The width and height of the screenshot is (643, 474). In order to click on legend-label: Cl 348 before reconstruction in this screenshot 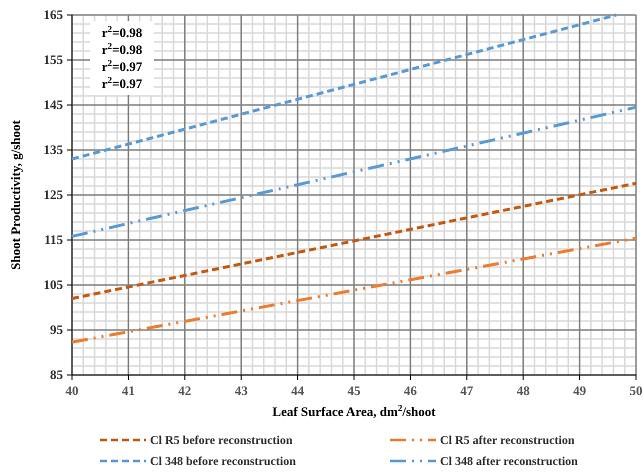, I will do `click(223, 461)`.